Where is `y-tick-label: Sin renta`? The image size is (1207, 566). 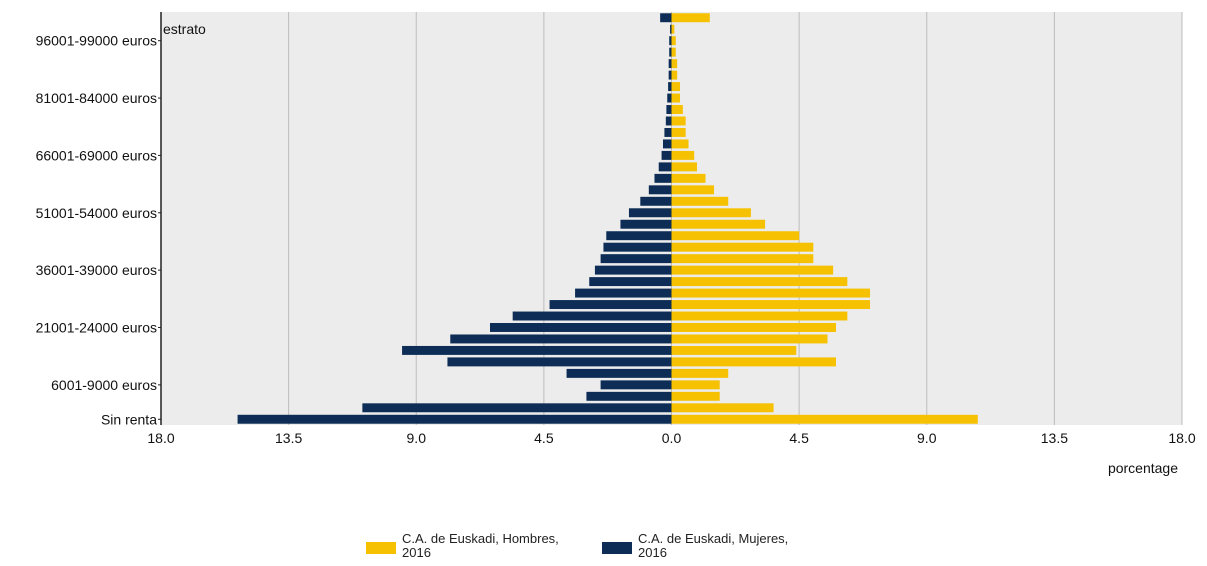
y-tick-label: Sin renta is located at coordinates (129, 419).